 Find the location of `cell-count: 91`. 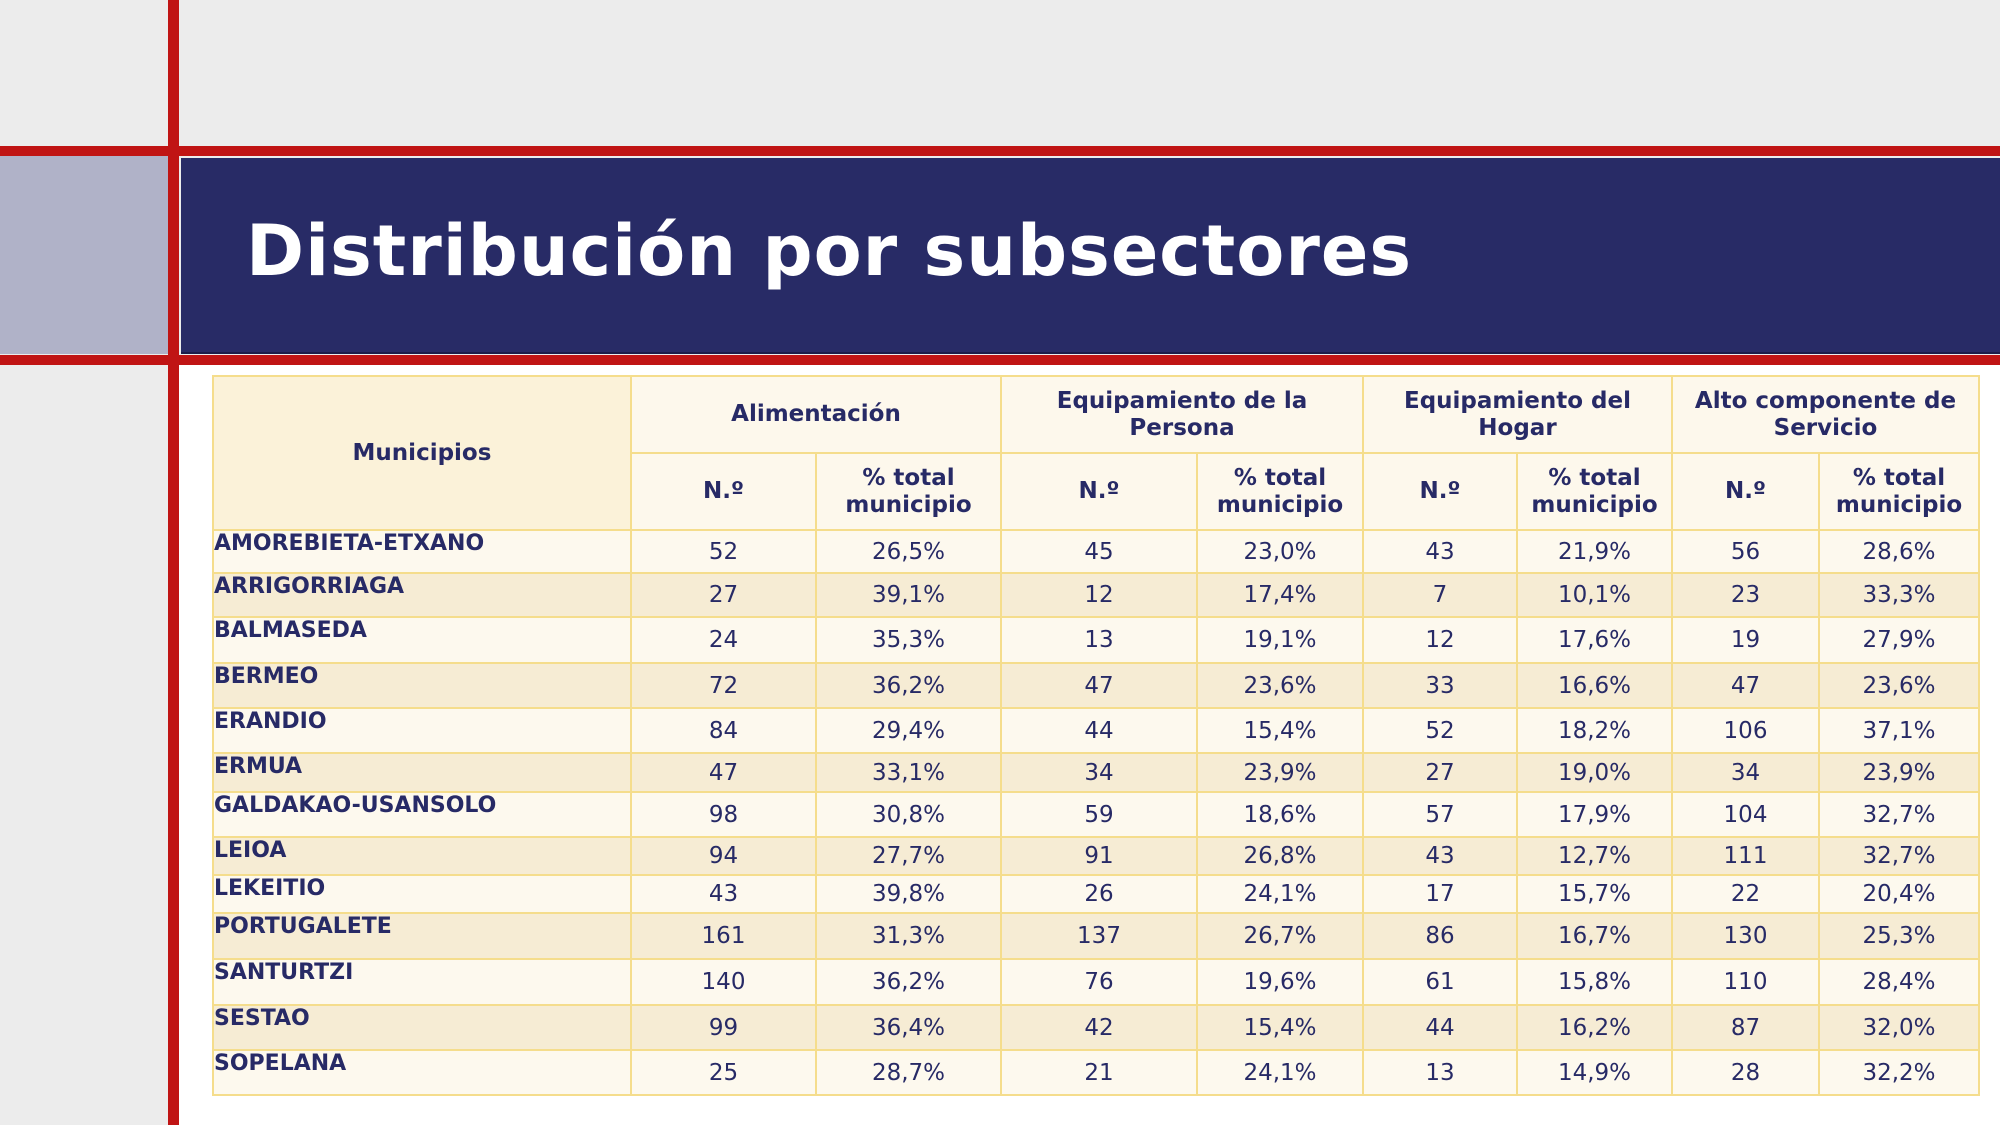

cell-count: 91 is located at coordinates (1099, 856).